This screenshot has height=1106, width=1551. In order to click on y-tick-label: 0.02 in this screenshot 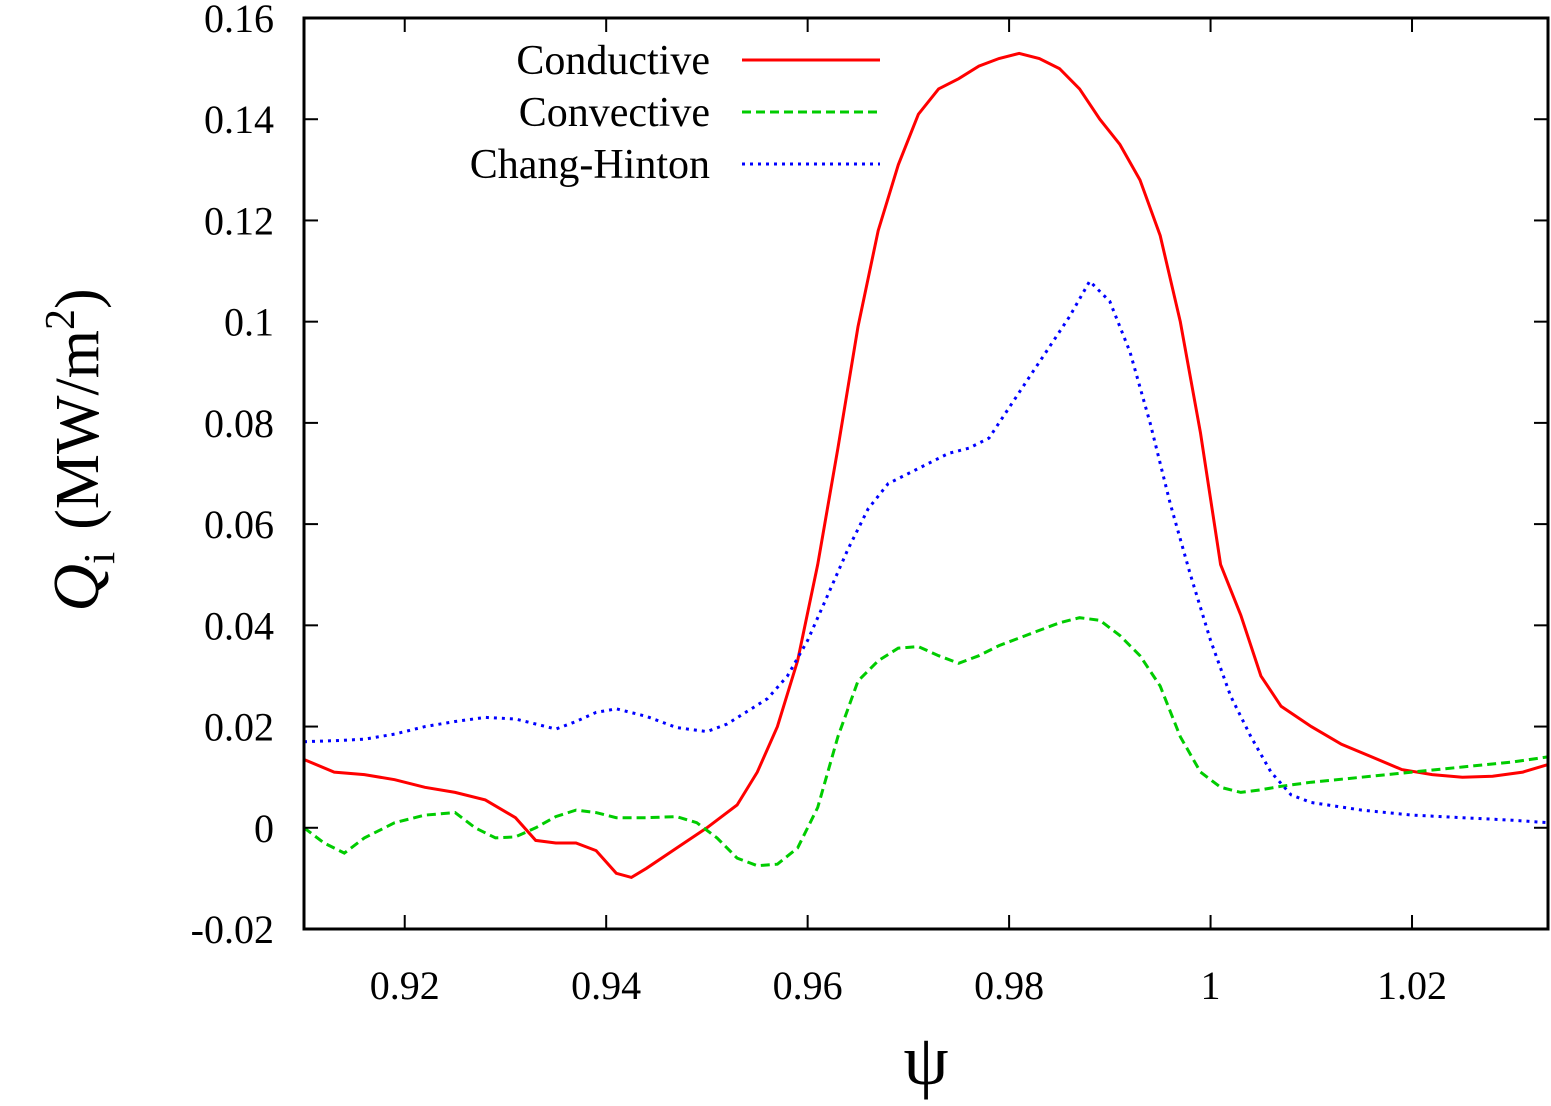, I will do `click(239, 727)`.